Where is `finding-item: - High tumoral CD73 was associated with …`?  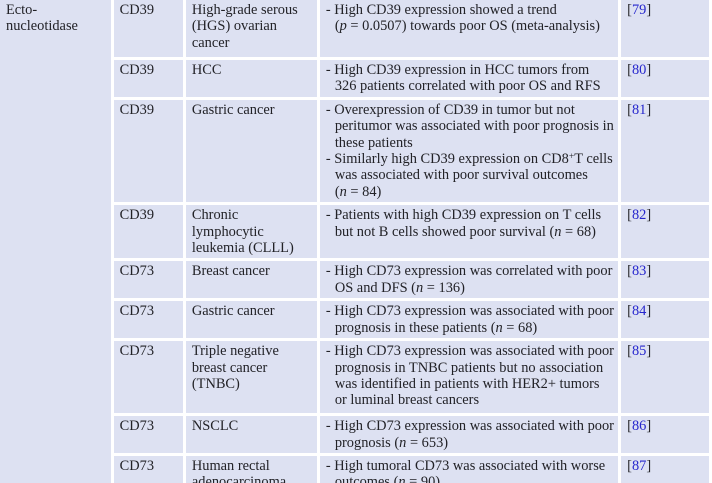 finding-item: - High tumoral CD73 was associated with … is located at coordinates (465, 470).